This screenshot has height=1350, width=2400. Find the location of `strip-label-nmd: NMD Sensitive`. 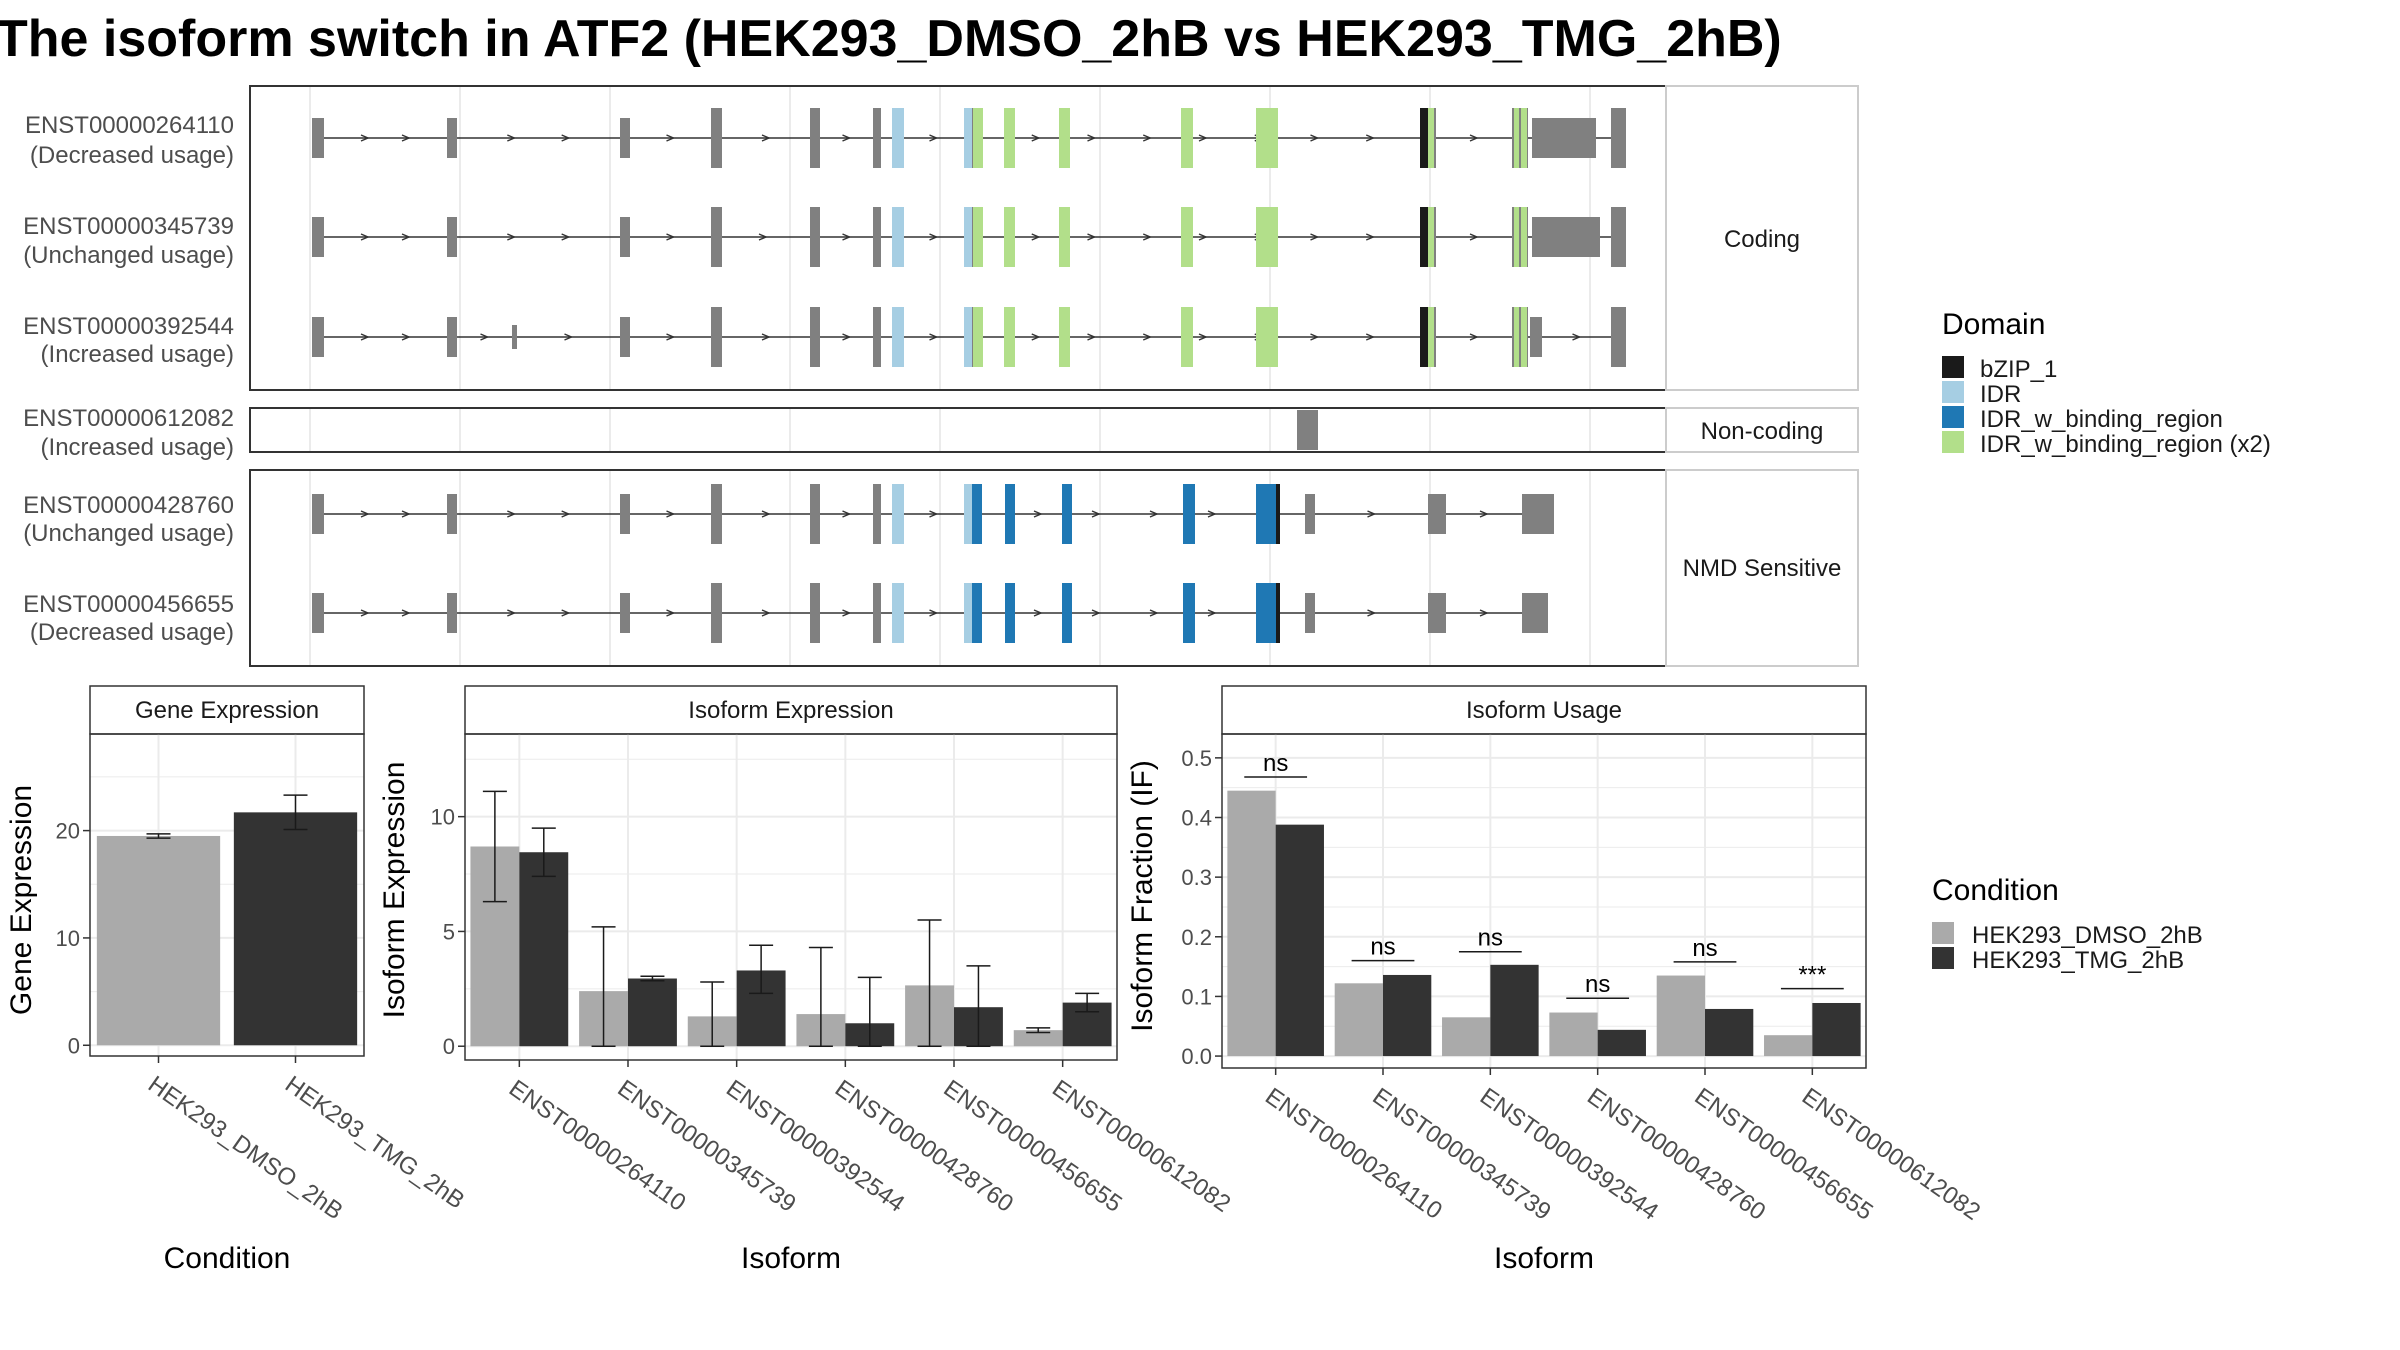

strip-label-nmd: NMD Sensitive is located at coordinates (1762, 568).